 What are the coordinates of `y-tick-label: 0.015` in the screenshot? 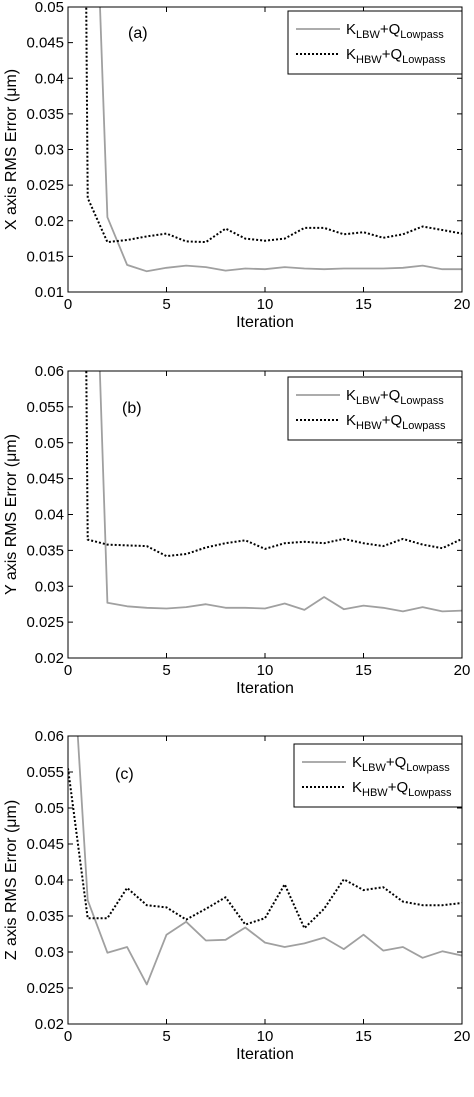 It's located at (45, 256).